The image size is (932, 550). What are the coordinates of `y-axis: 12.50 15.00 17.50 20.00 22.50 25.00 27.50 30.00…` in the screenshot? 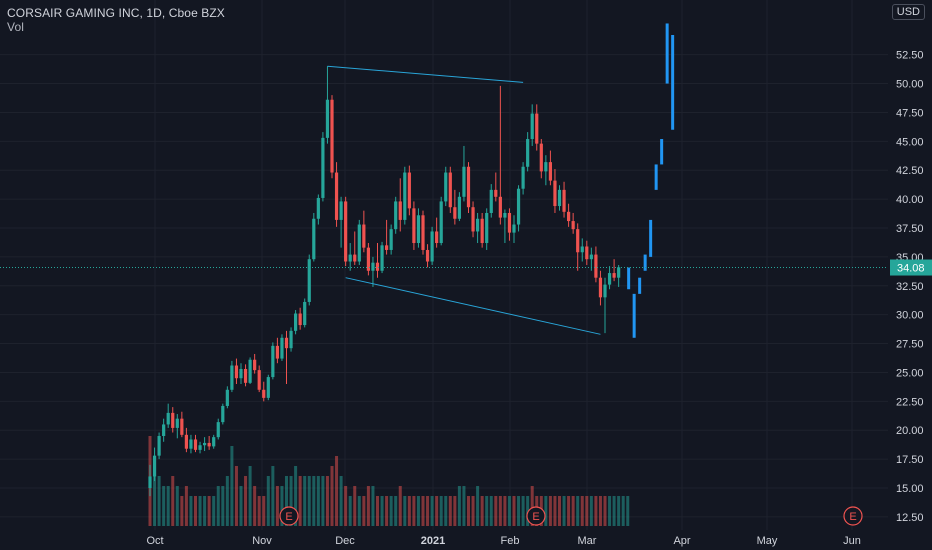 It's located at (911, 287).